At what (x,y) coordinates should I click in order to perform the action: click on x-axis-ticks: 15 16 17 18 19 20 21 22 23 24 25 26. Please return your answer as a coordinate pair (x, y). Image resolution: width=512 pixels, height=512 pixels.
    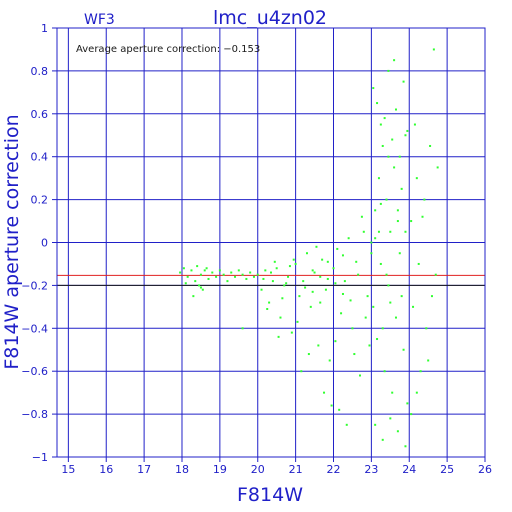
    Looking at the image, I should click on (276, 466).